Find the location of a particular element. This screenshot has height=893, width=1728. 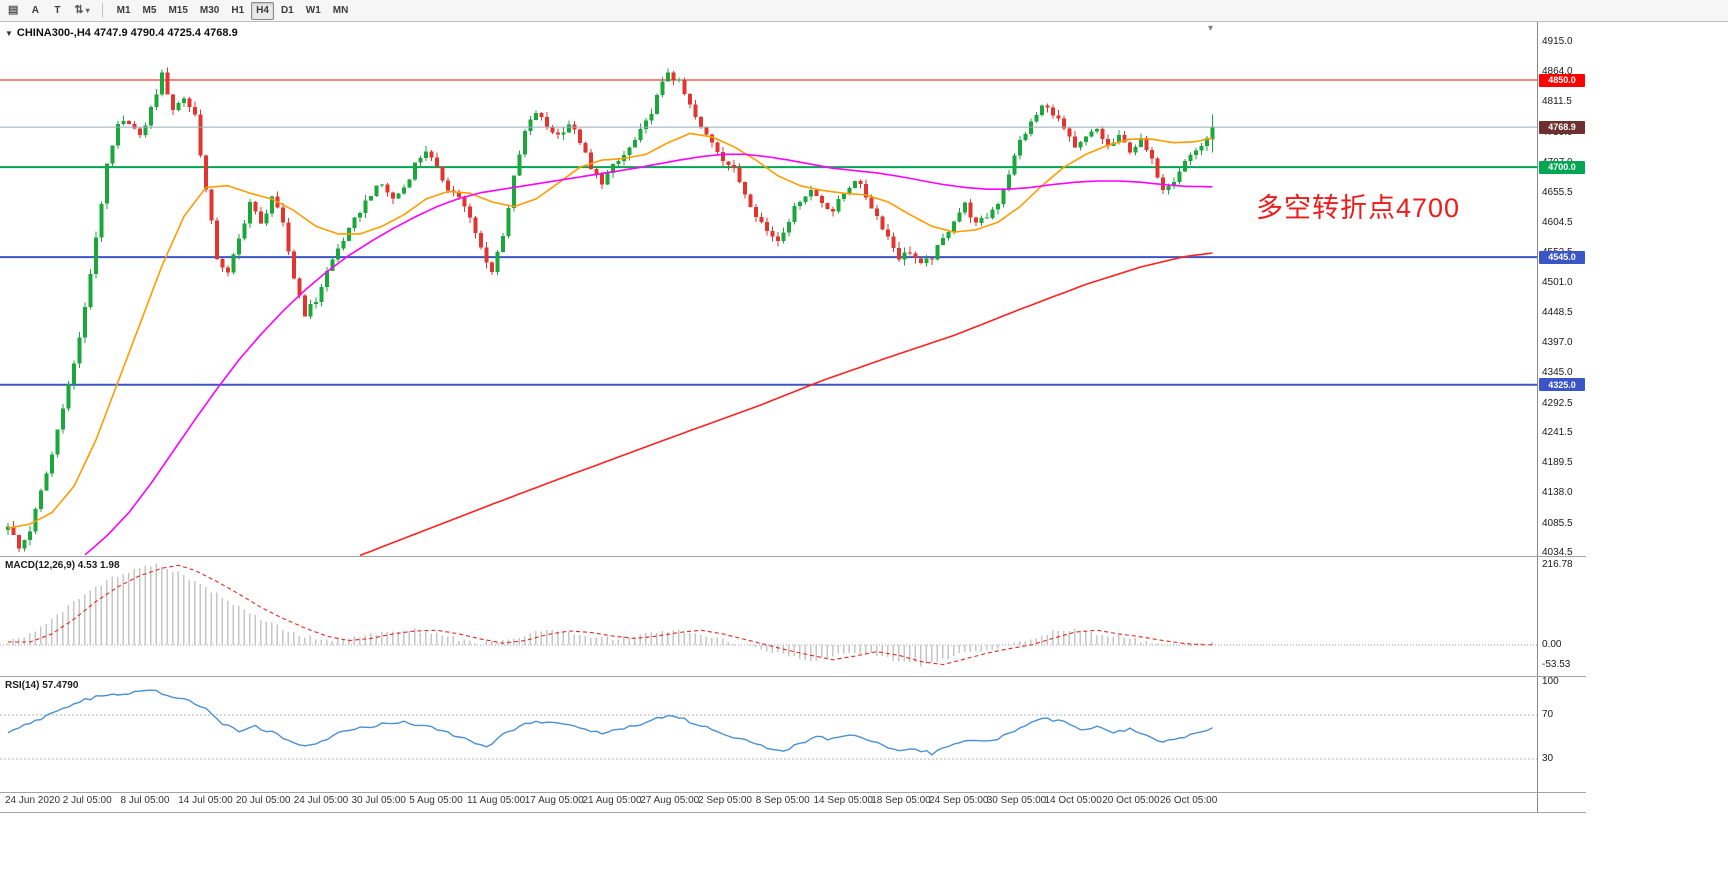

rsi-indicator-panel is located at coordinates (795, 734).